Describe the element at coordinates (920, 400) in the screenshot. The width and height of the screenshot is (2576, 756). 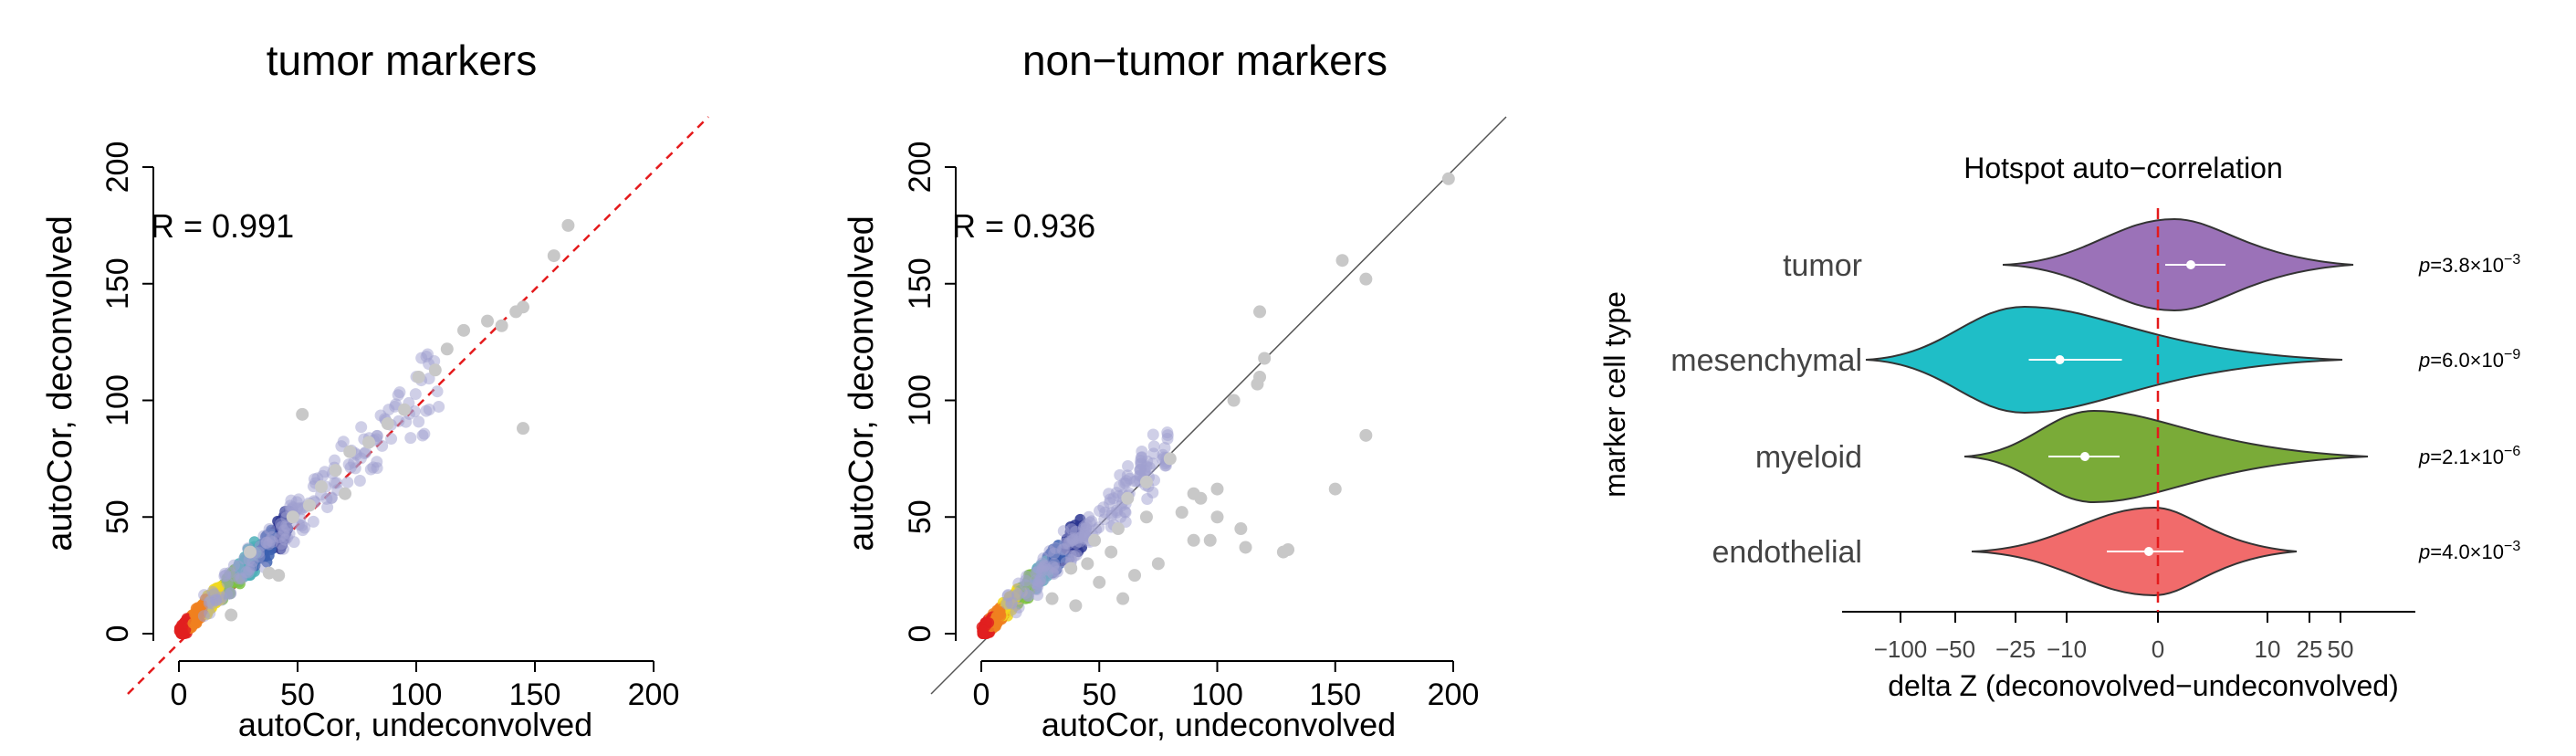
I see `y-tick-label: 100` at that location.